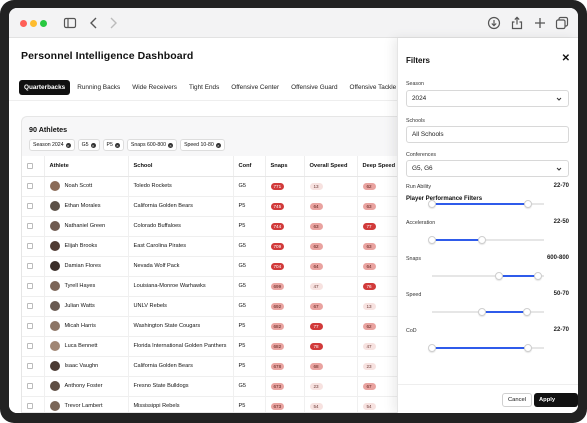 The height and width of the screenshot is (423, 587). Describe the element at coordinates (487, 168) in the screenshot. I see `conferences-select: G5, G6` at that location.